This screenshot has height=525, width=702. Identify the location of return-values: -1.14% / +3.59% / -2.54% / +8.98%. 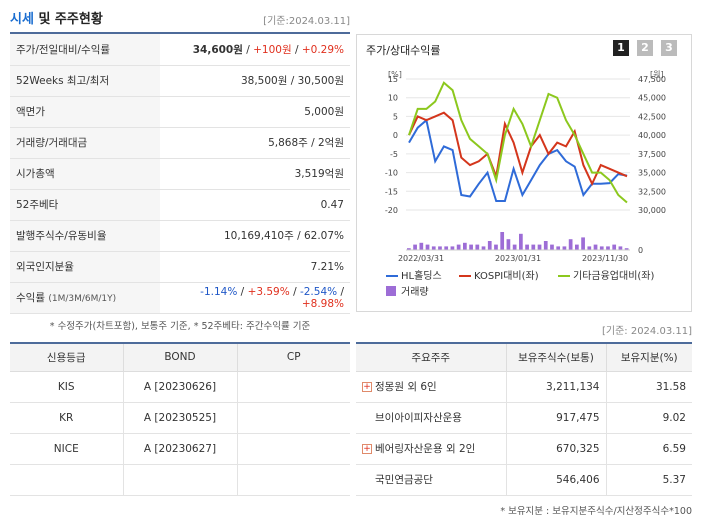
(255, 298).